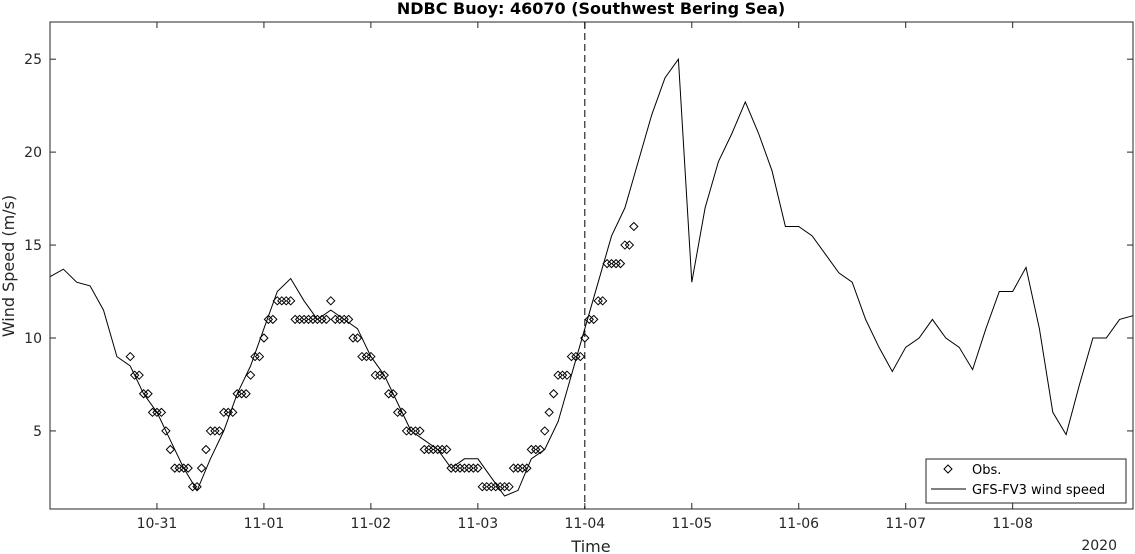 The image size is (1135, 554). I want to click on x-tick-label: 11-04, so click(584, 524).